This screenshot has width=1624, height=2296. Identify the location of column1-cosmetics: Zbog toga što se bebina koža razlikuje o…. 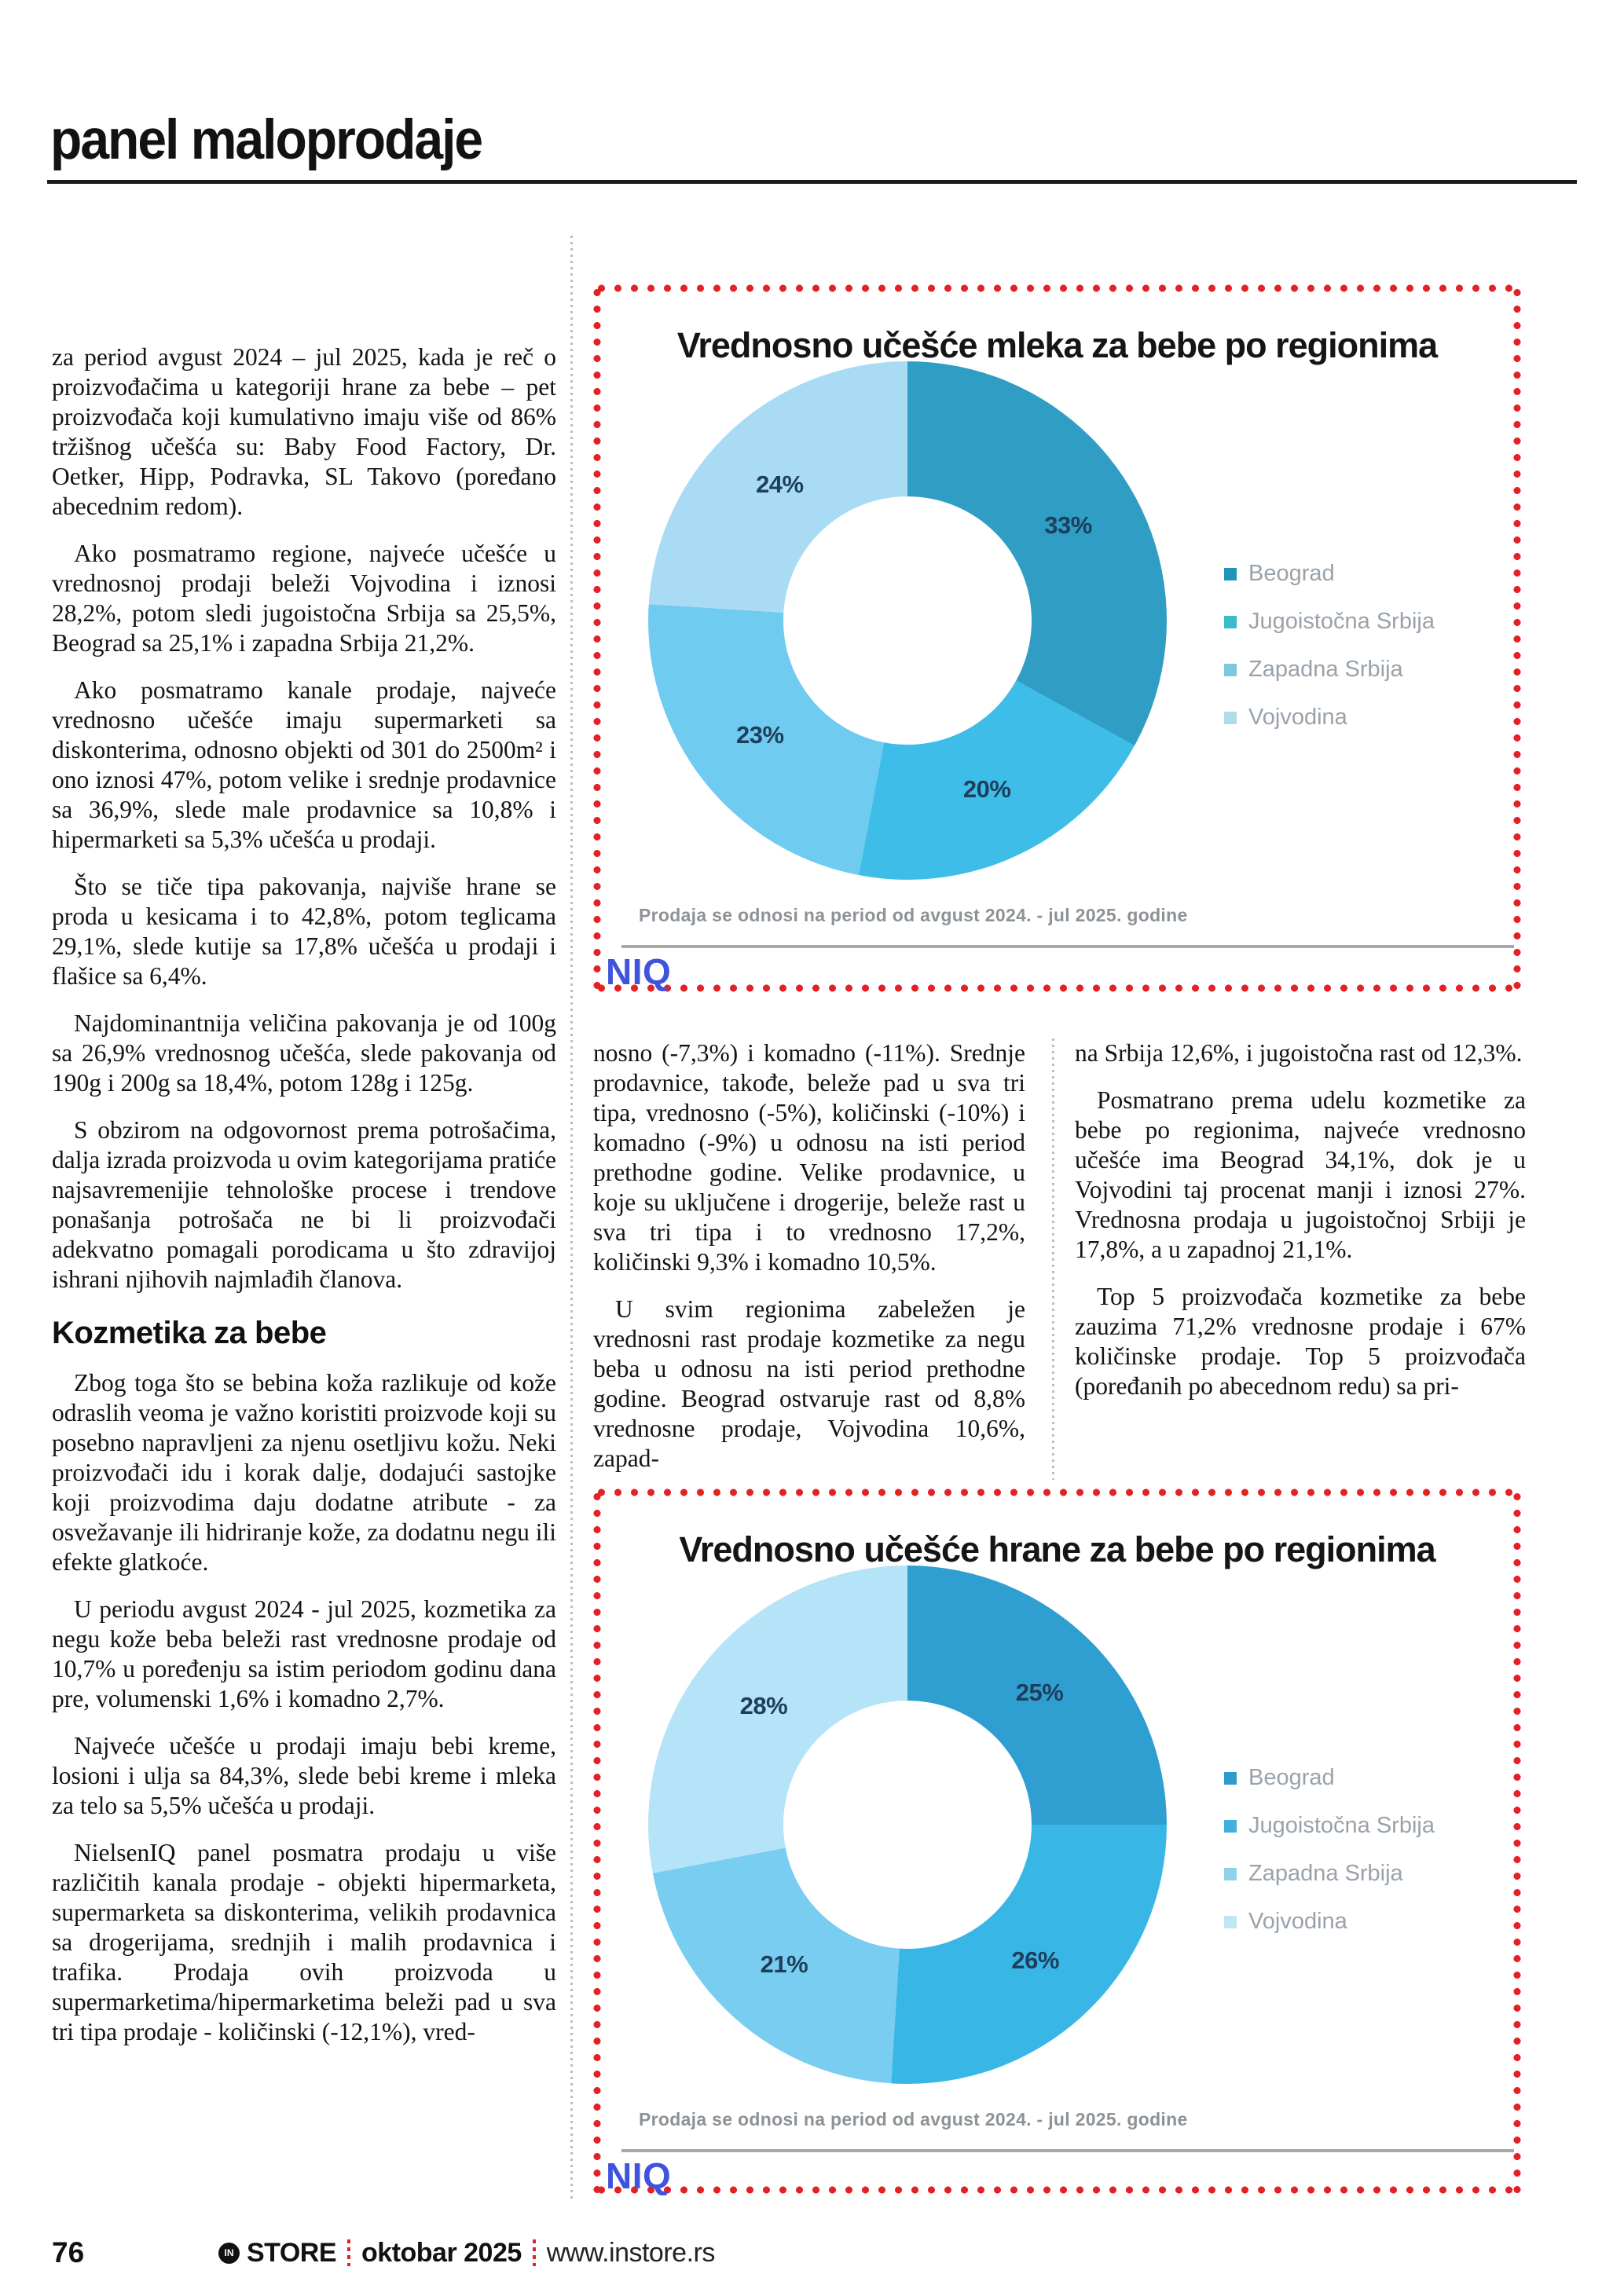
(304, 1708).